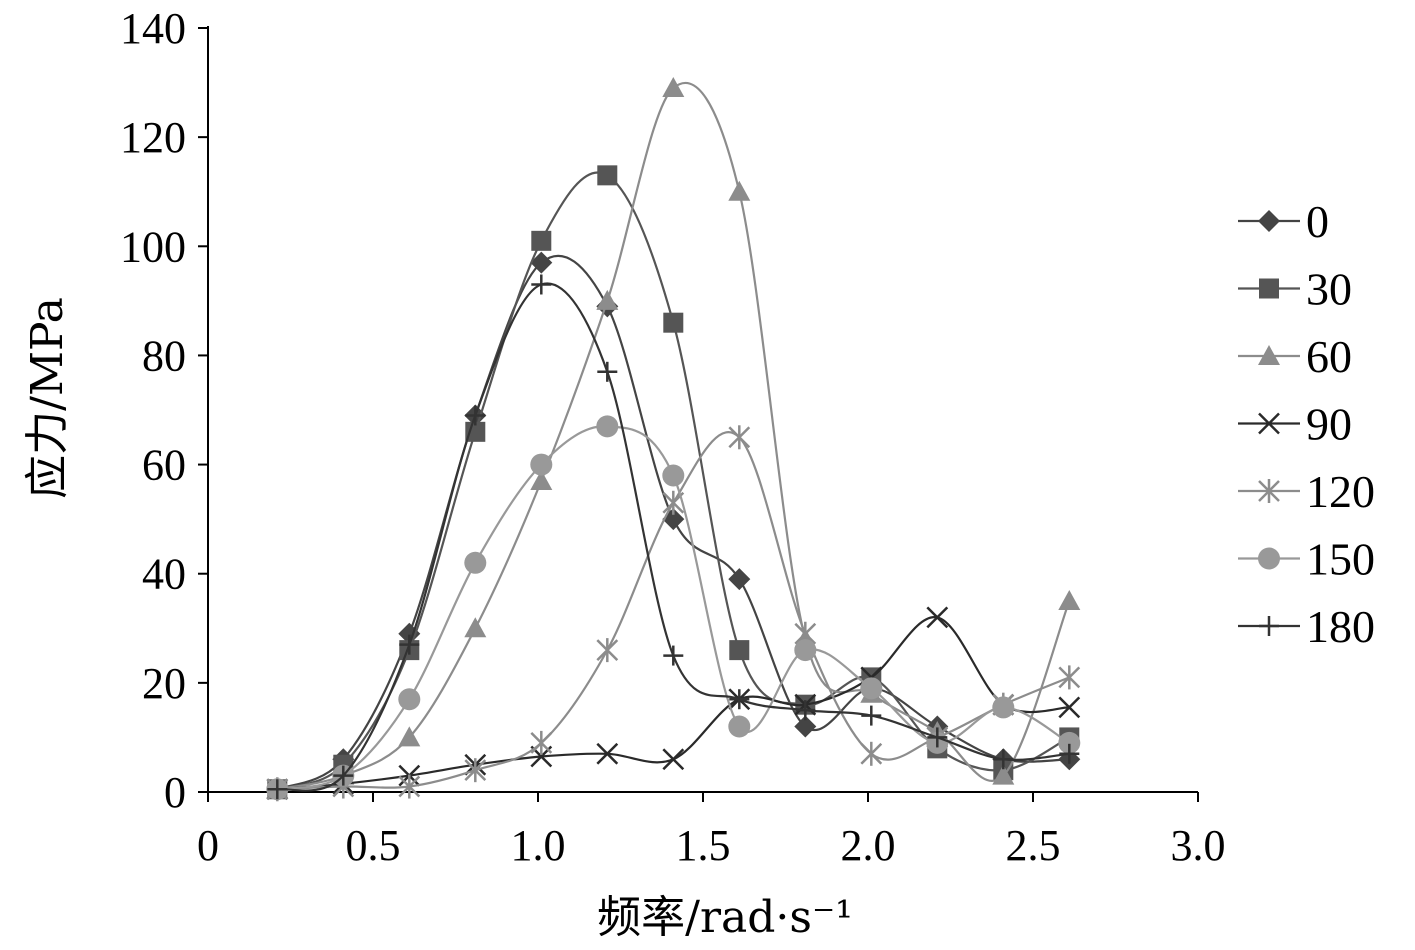  What do you see at coordinates (175, 792) in the screenshot?
I see `y-tick-label: 0` at bounding box center [175, 792].